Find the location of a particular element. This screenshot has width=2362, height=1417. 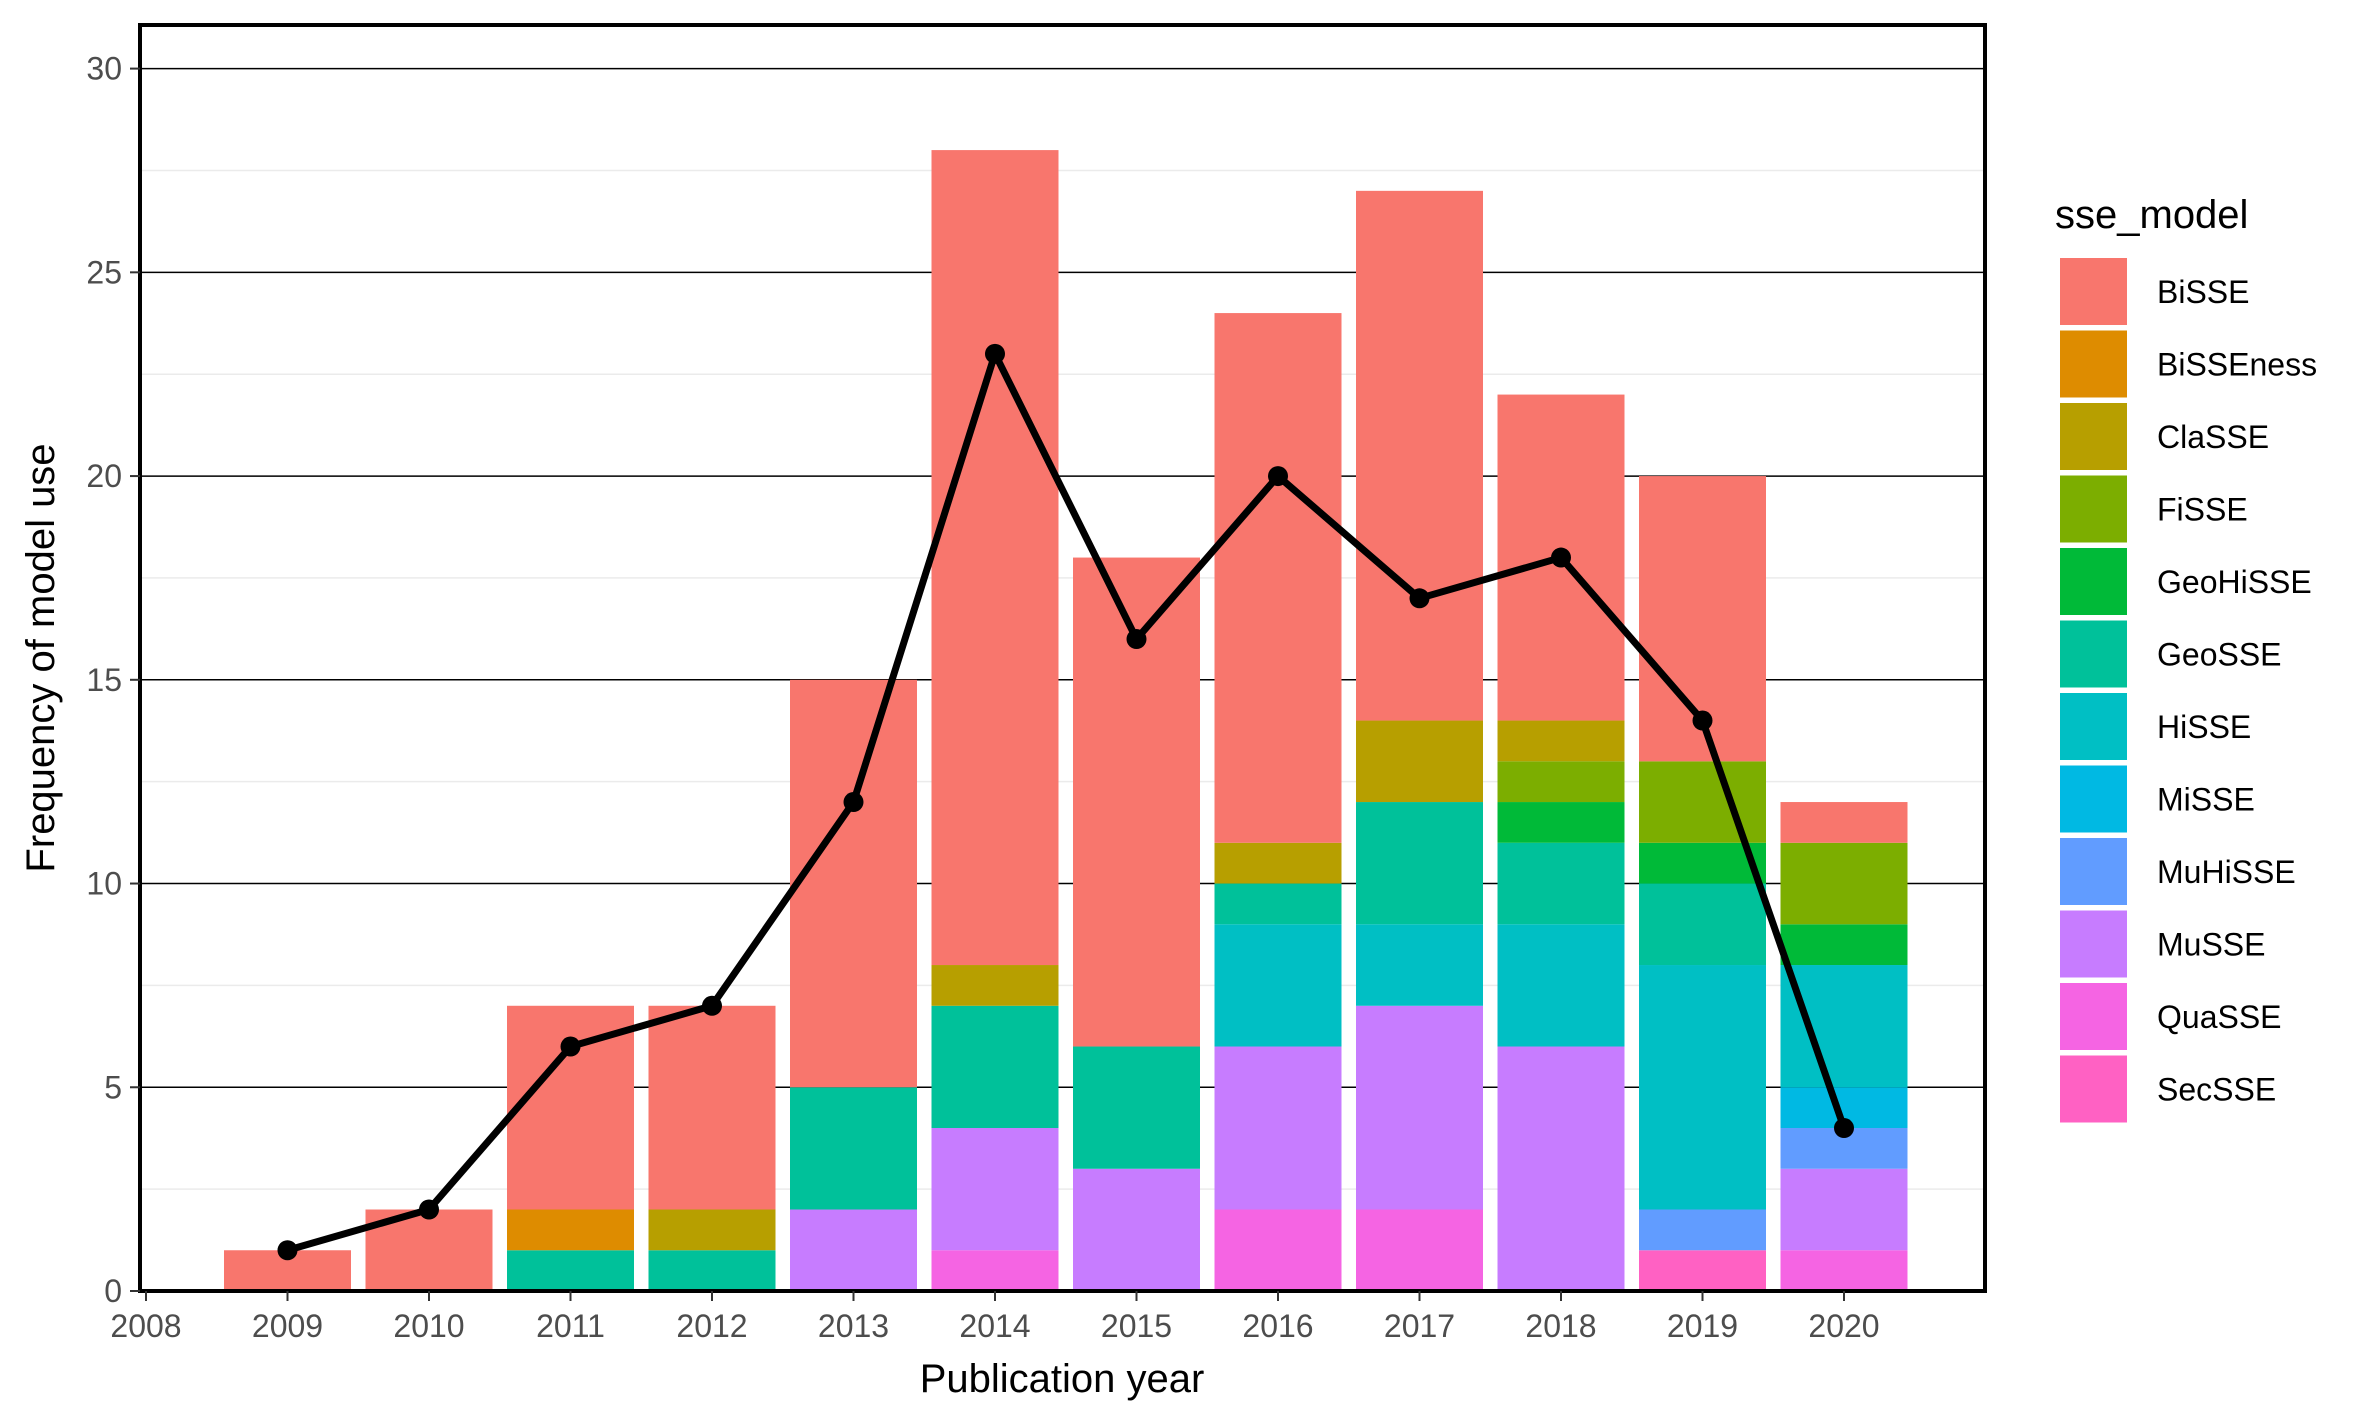

x-tick-label: 2015 is located at coordinates (1136, 1326).